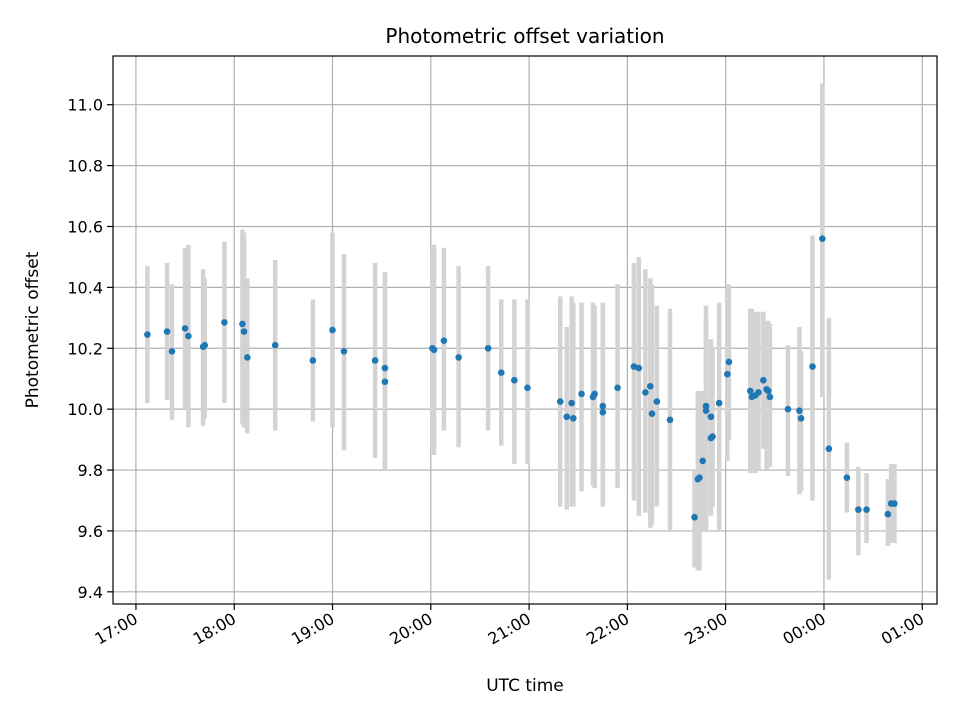 The height and width of the screenshot is (720, 960). I want to click on x-axis-label: UTC time, so click(525, 686).